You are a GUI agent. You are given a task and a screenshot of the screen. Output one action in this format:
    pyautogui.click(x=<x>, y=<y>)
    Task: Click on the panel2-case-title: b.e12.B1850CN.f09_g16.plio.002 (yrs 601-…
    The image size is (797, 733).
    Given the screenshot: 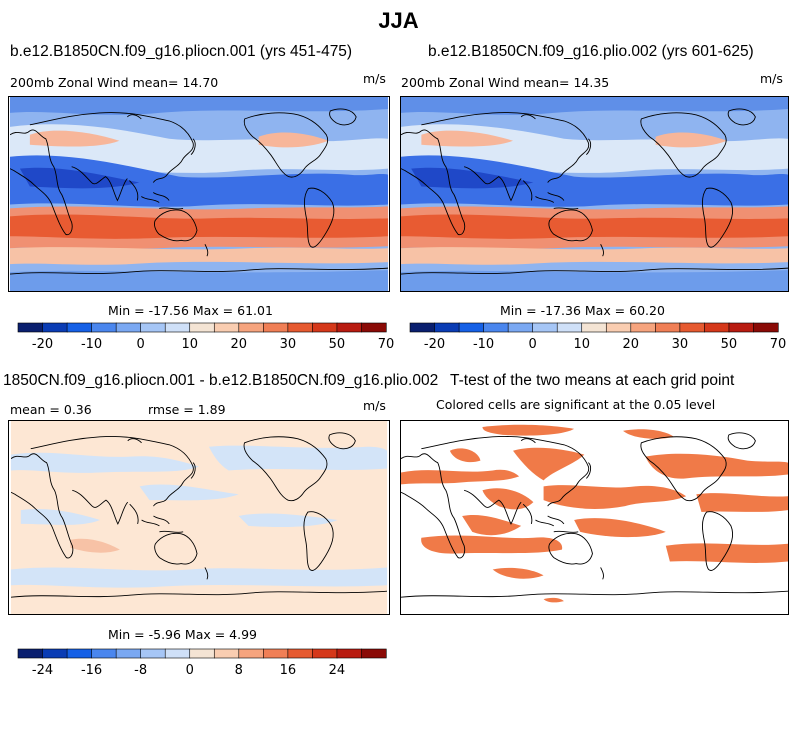 What is the action you would take?
    pyautogui.click(x=591, y=51)
    